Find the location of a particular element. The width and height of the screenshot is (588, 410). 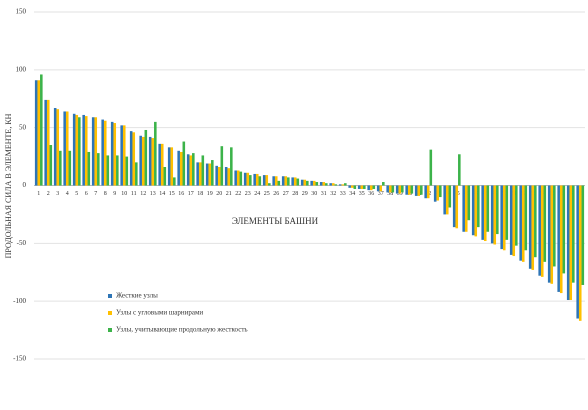

x-tick-label: 13 is located at coordinates (153, 194).